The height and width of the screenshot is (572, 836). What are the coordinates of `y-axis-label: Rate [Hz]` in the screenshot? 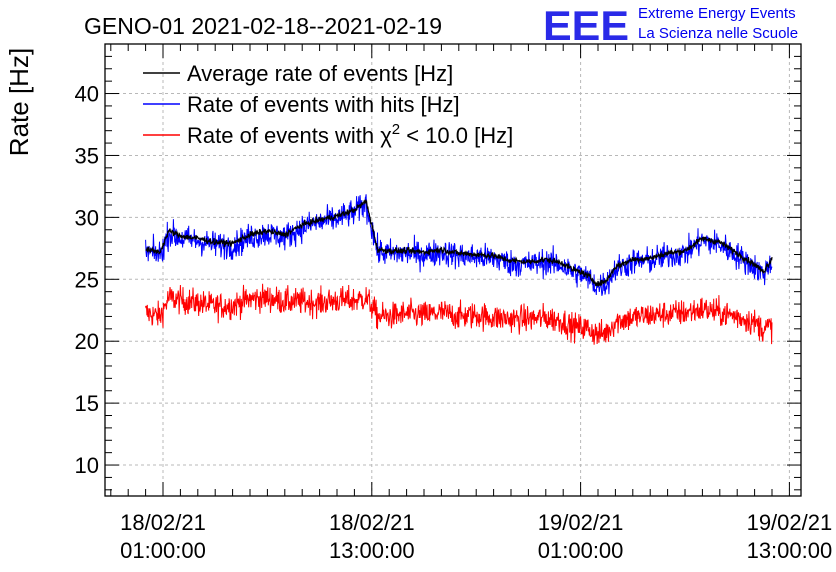 It's located at (19, 102).